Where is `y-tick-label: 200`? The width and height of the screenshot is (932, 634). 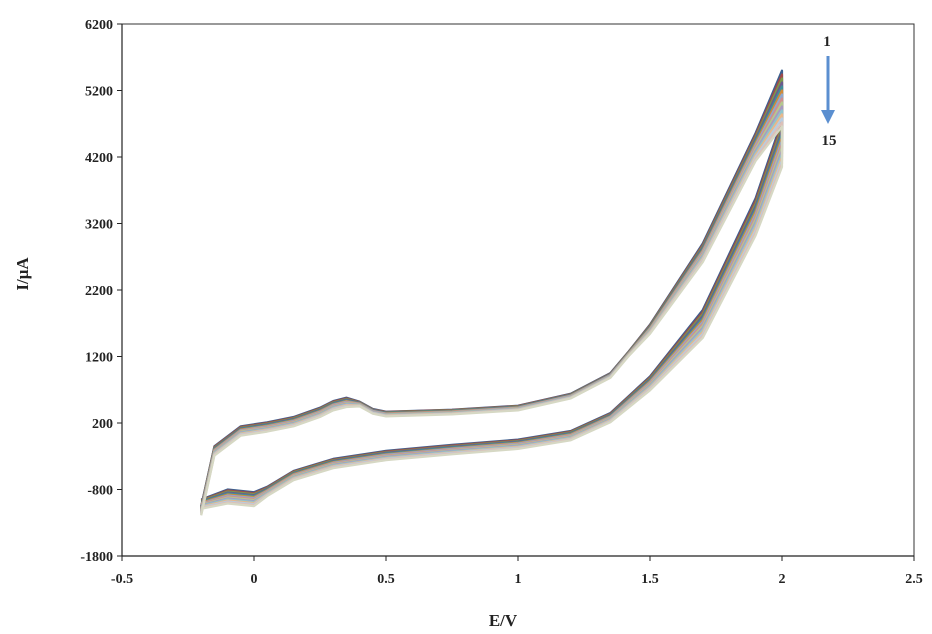 y-tick-label: 200 is located at coordinates (102, 424).